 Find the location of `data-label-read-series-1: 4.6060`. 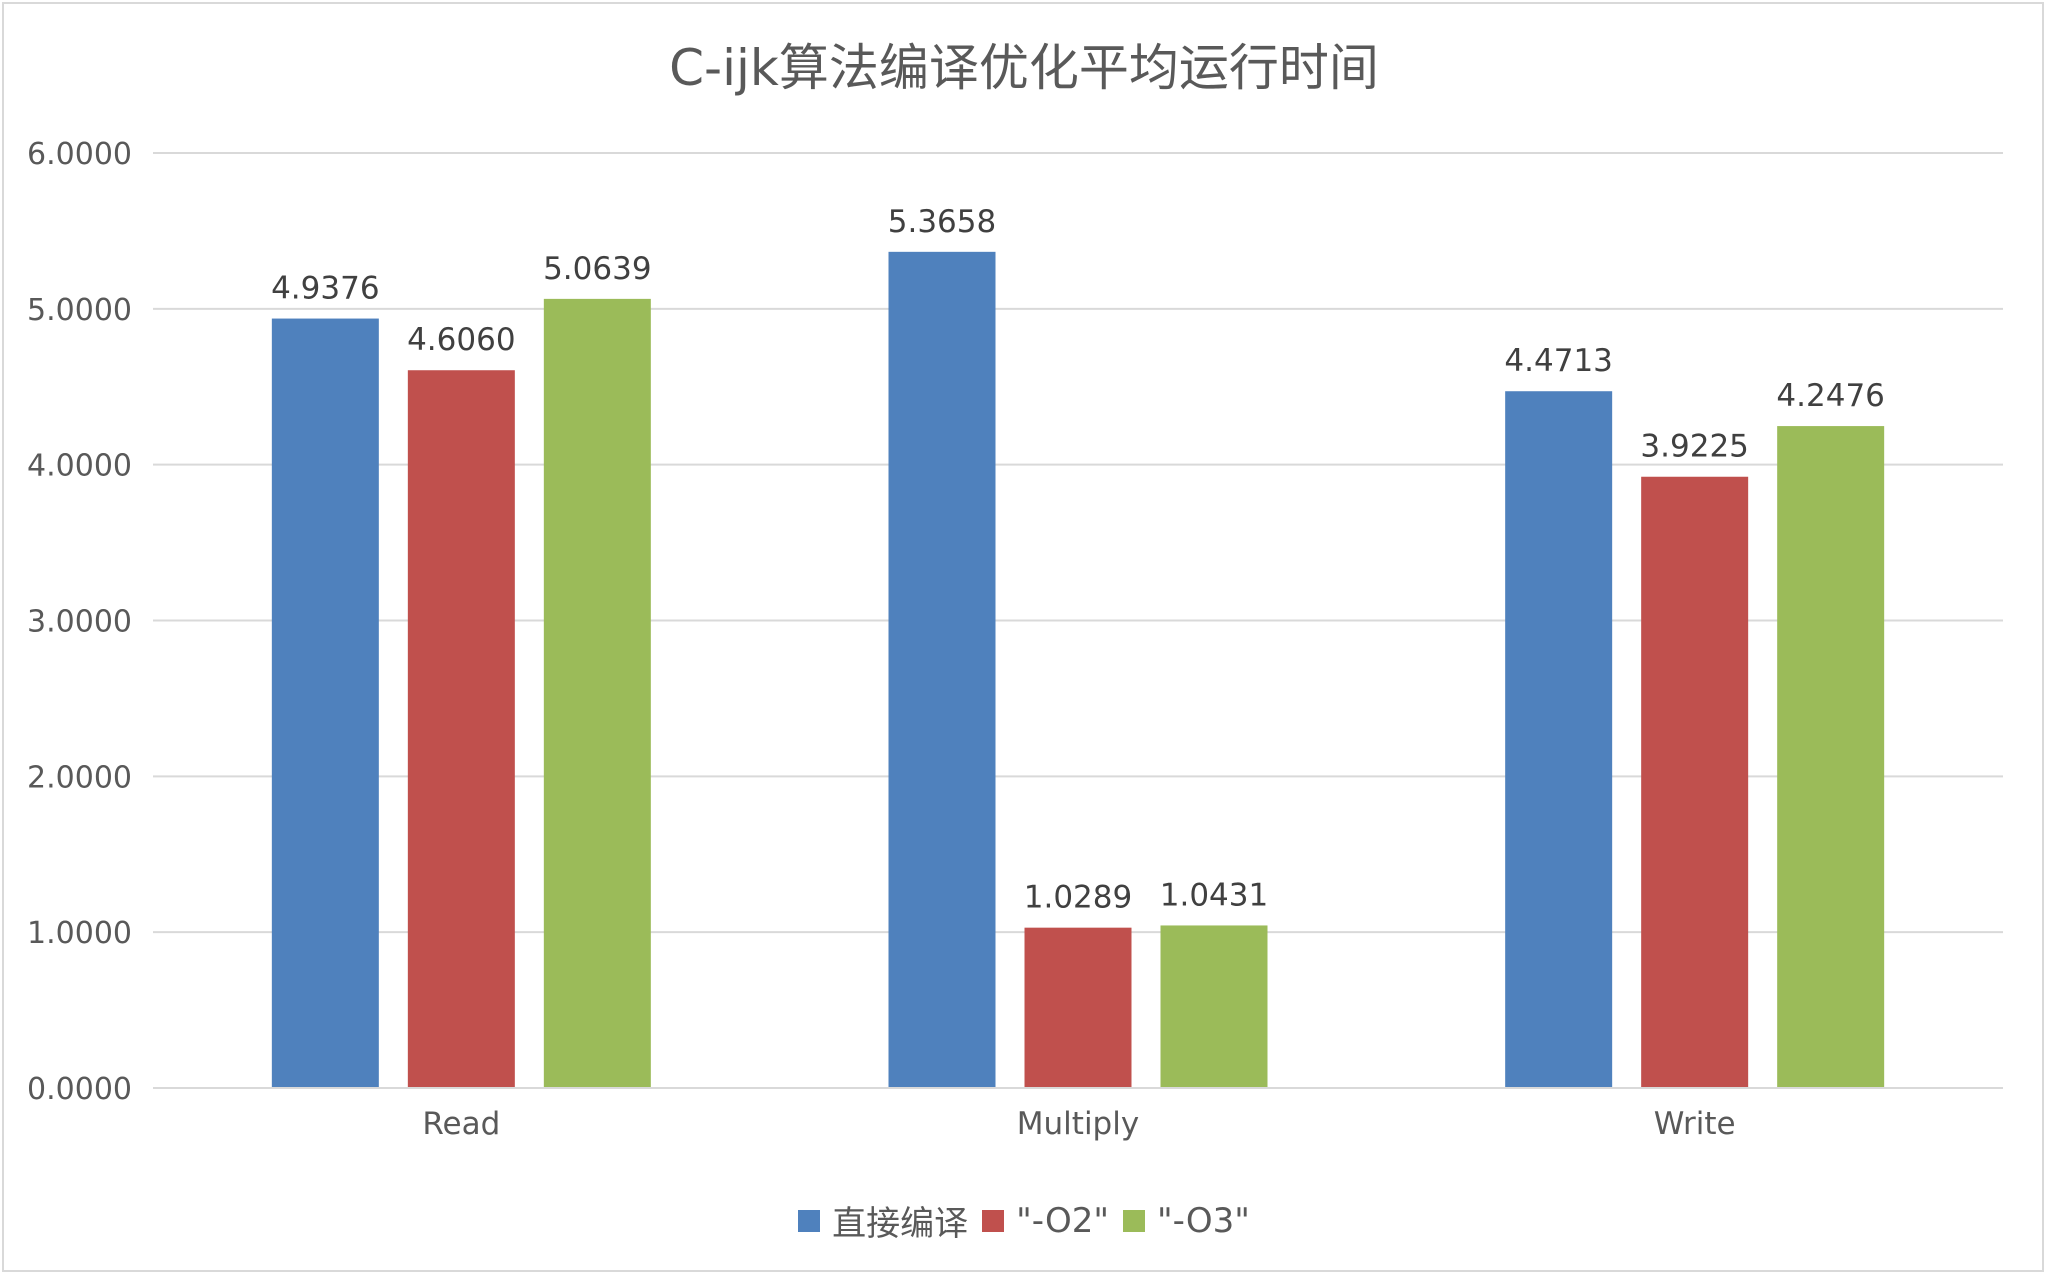

data-label-read-series-1: 4.6060 is located at coordinates (461, 340).